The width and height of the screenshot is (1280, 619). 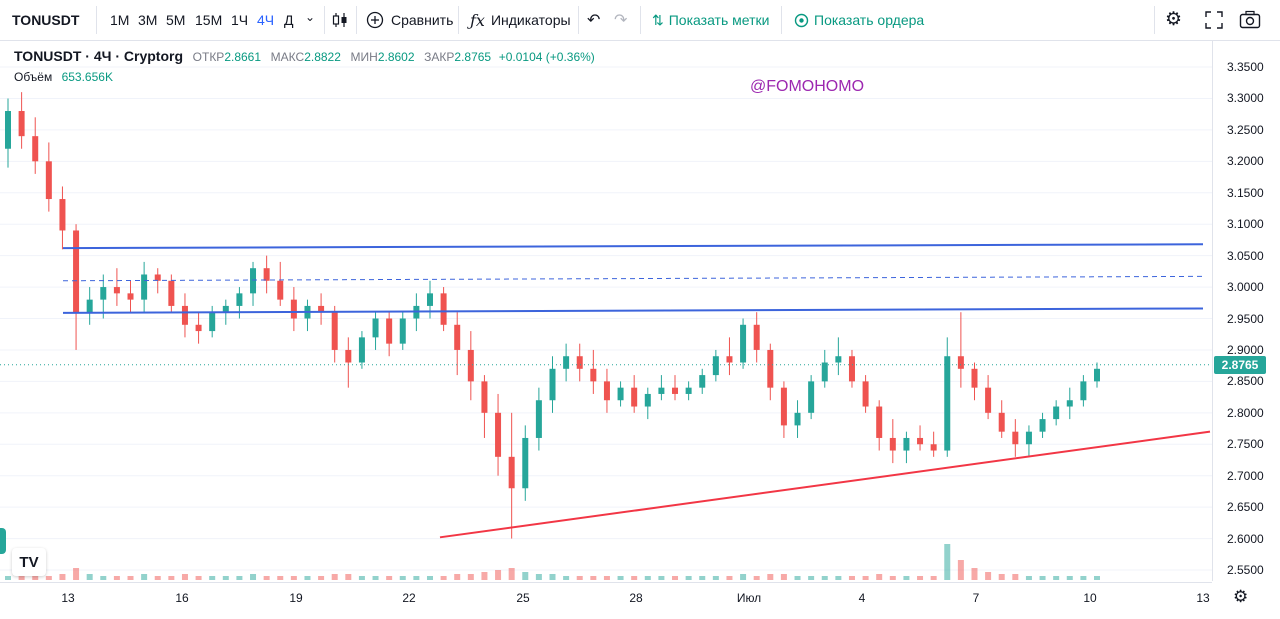 I want to click on fullscreen-icon, so click(x=1214, y=20).